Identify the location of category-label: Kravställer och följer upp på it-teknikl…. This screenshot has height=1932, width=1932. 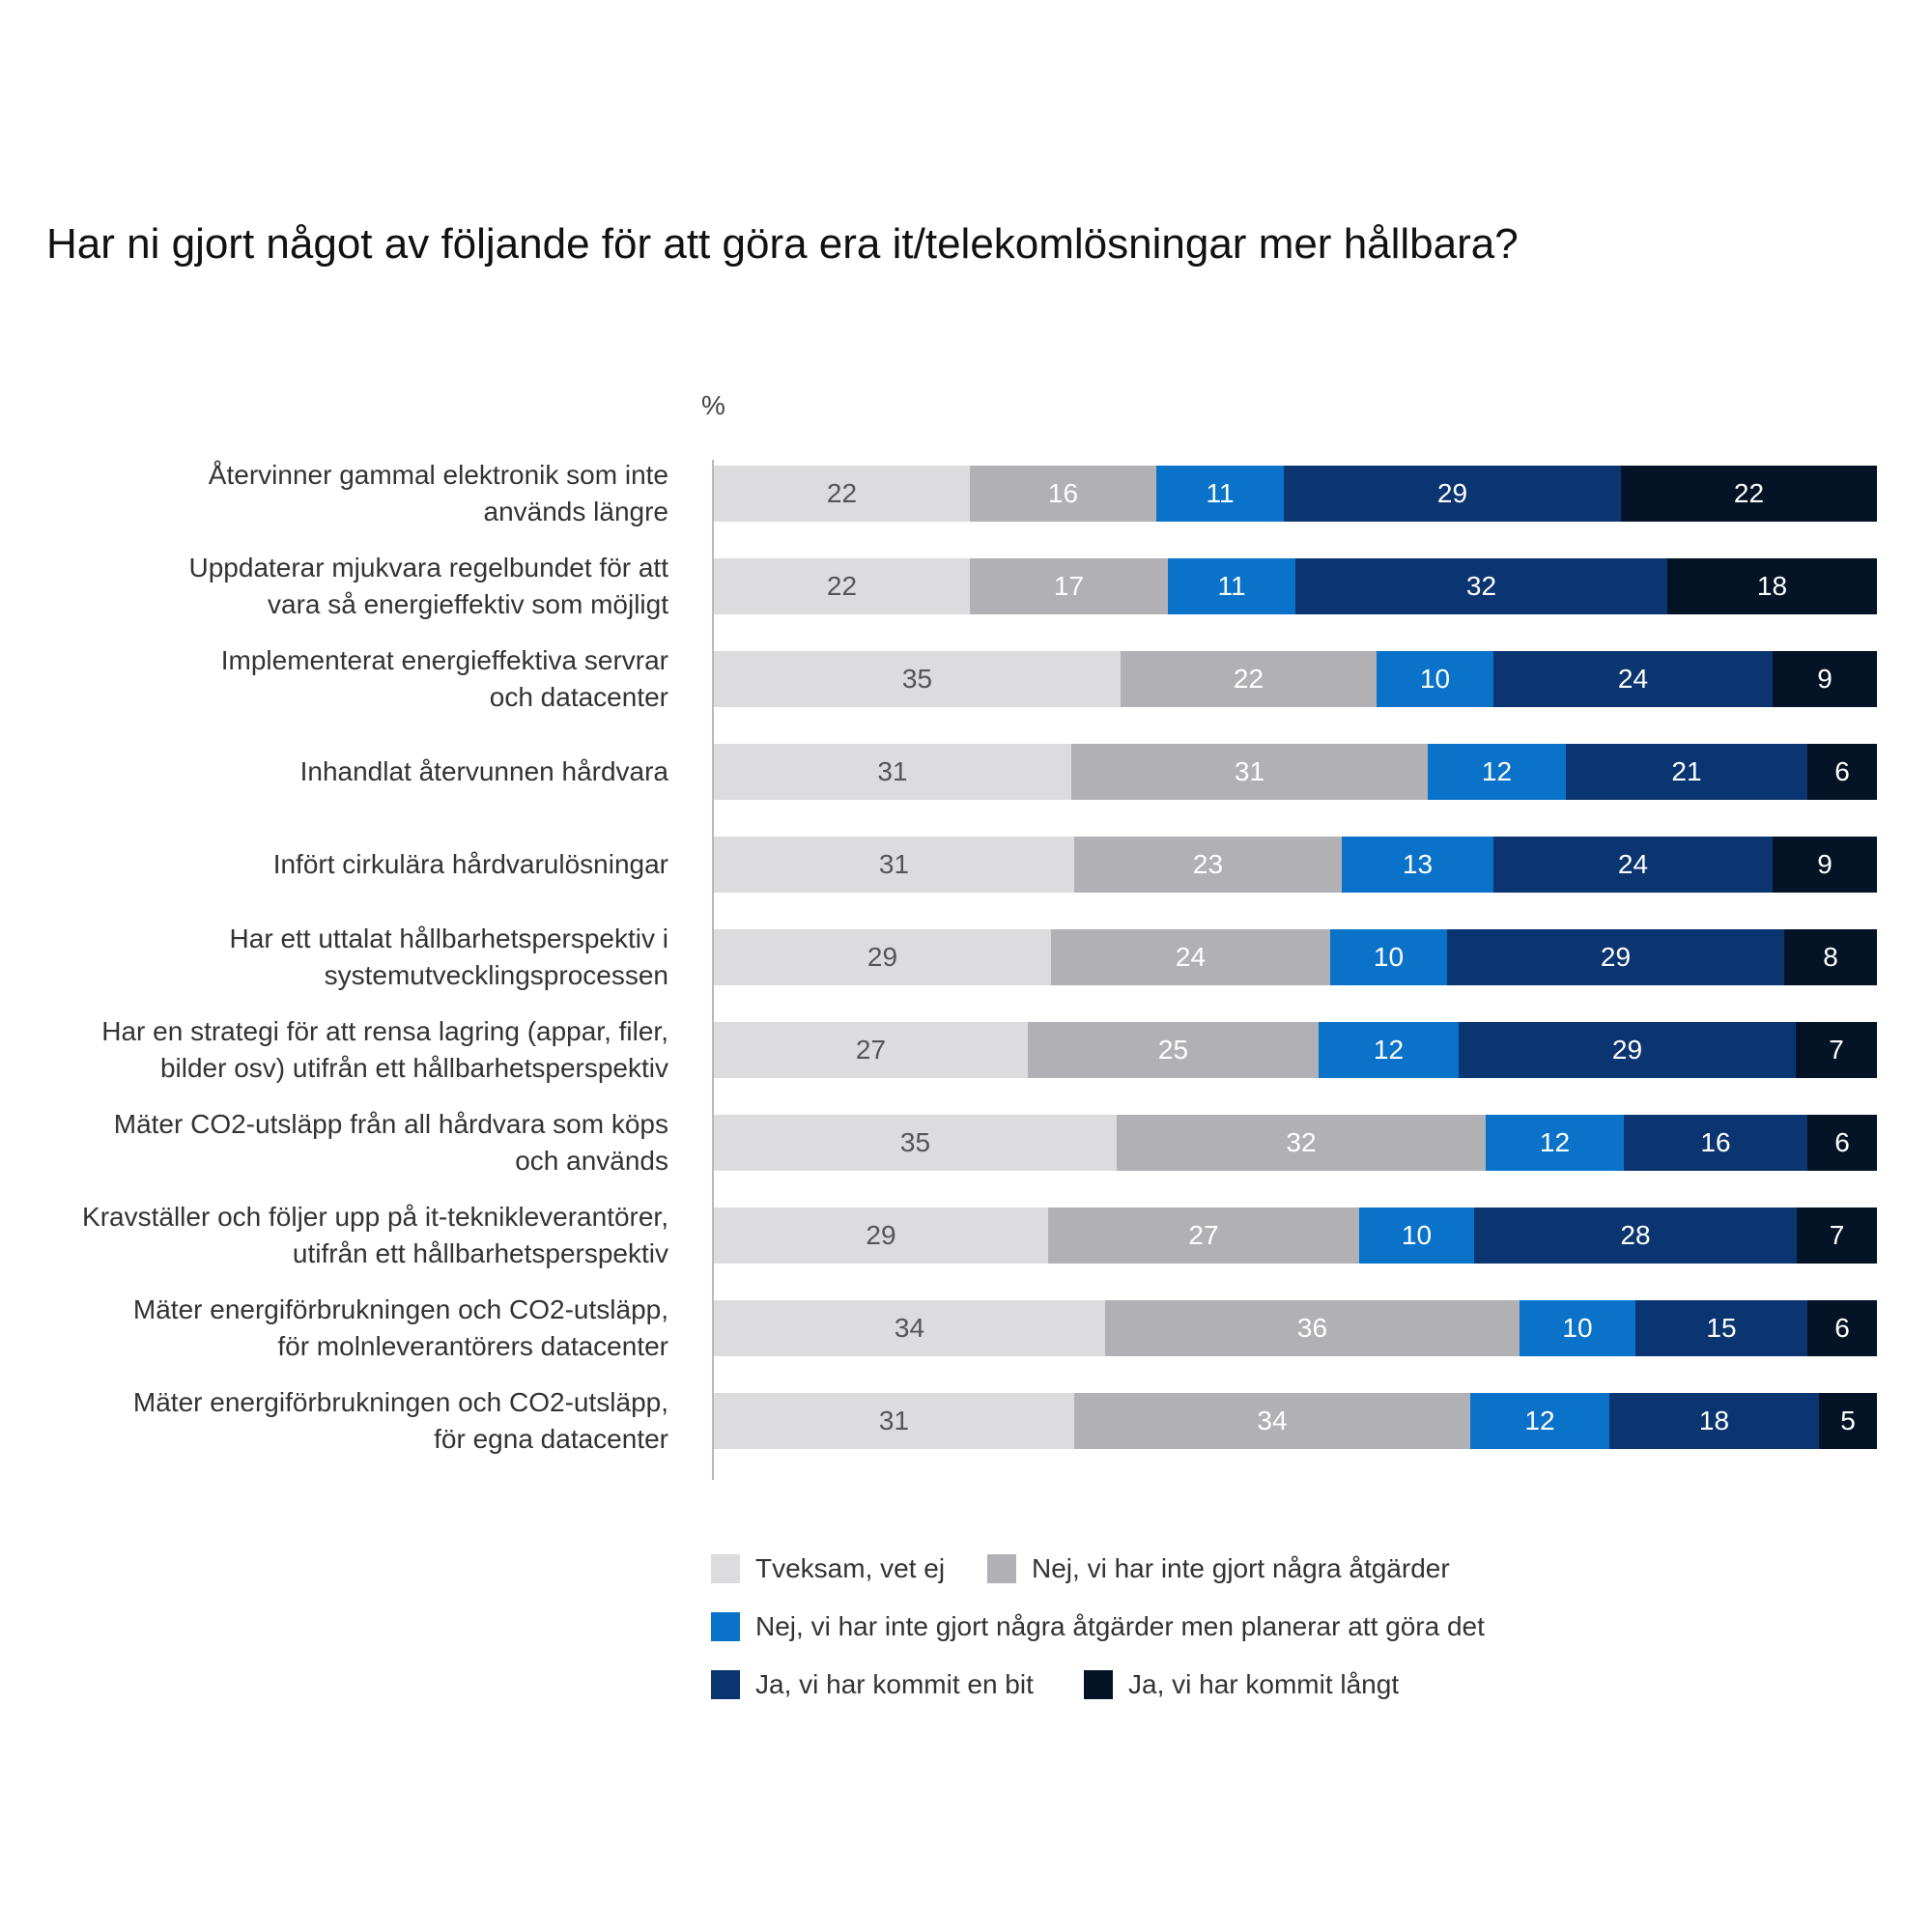
(353, 1235).